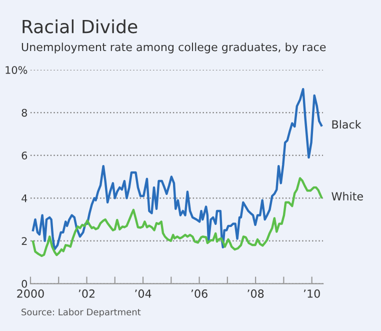 Image resolution: width=381 pixels, height=331 pixels. Describe the element at coordinates (24, 241) in the screenshot. I see `y-tick-label: 2` at that location.